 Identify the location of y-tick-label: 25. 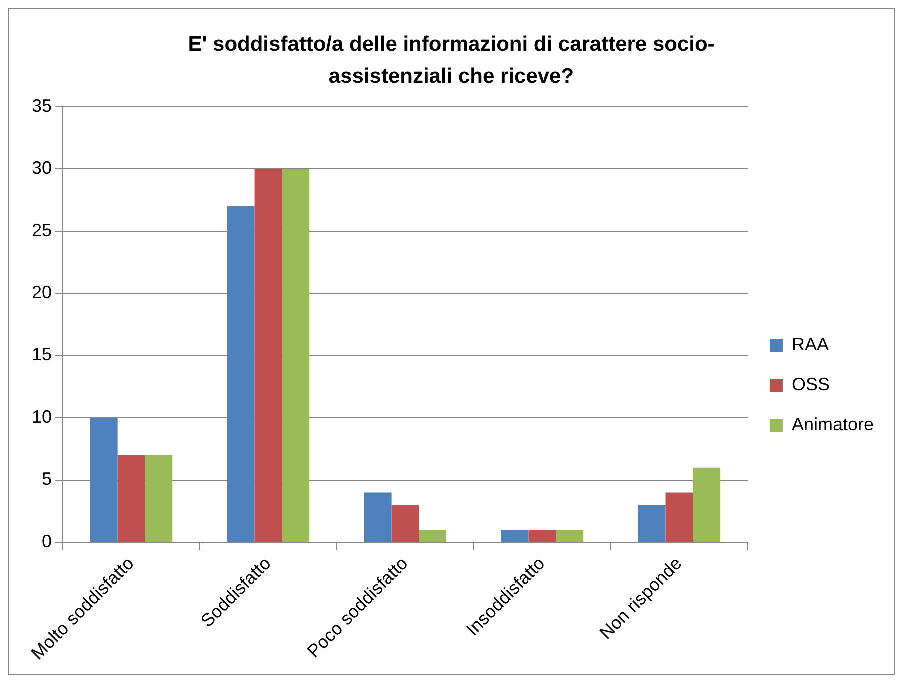
(42, 230).